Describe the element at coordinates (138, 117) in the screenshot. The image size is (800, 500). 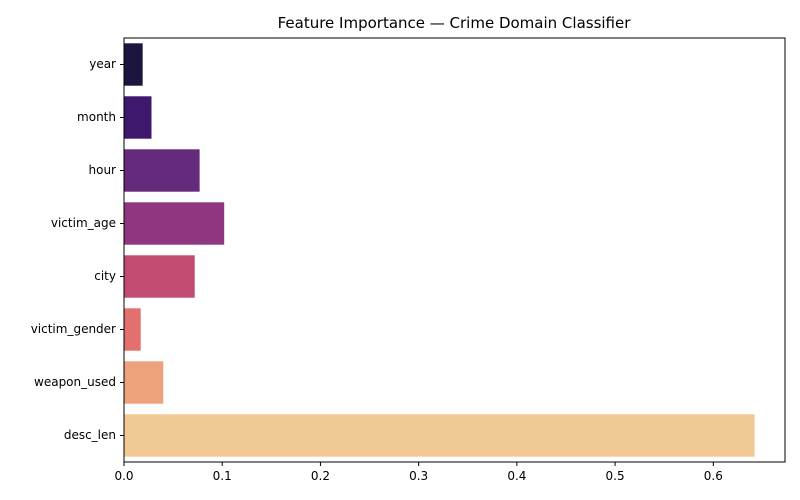
I see `bar-month` at that location.